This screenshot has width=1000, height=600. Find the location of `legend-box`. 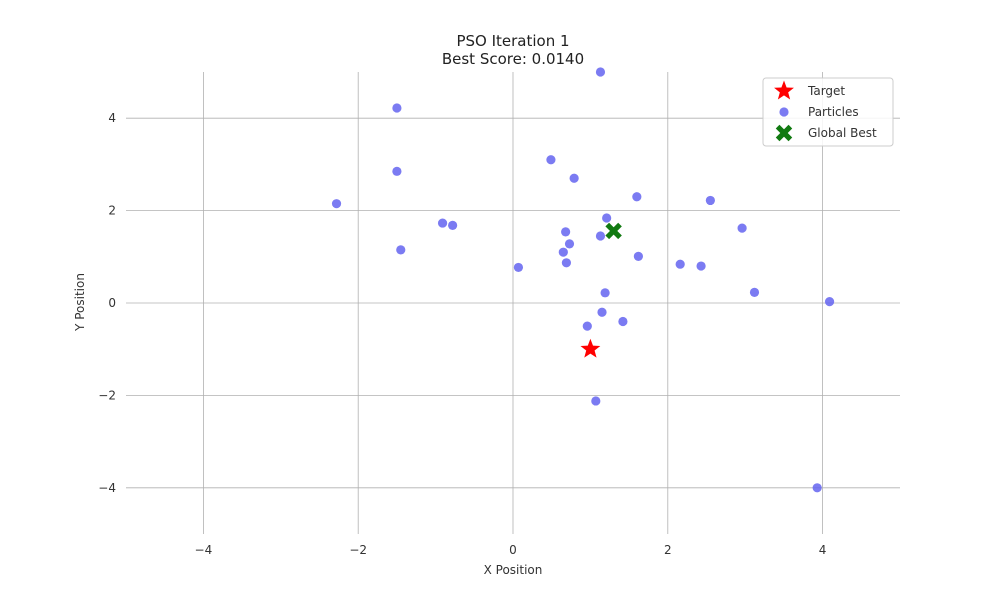

legend-box is located at coordinates (828, 112).